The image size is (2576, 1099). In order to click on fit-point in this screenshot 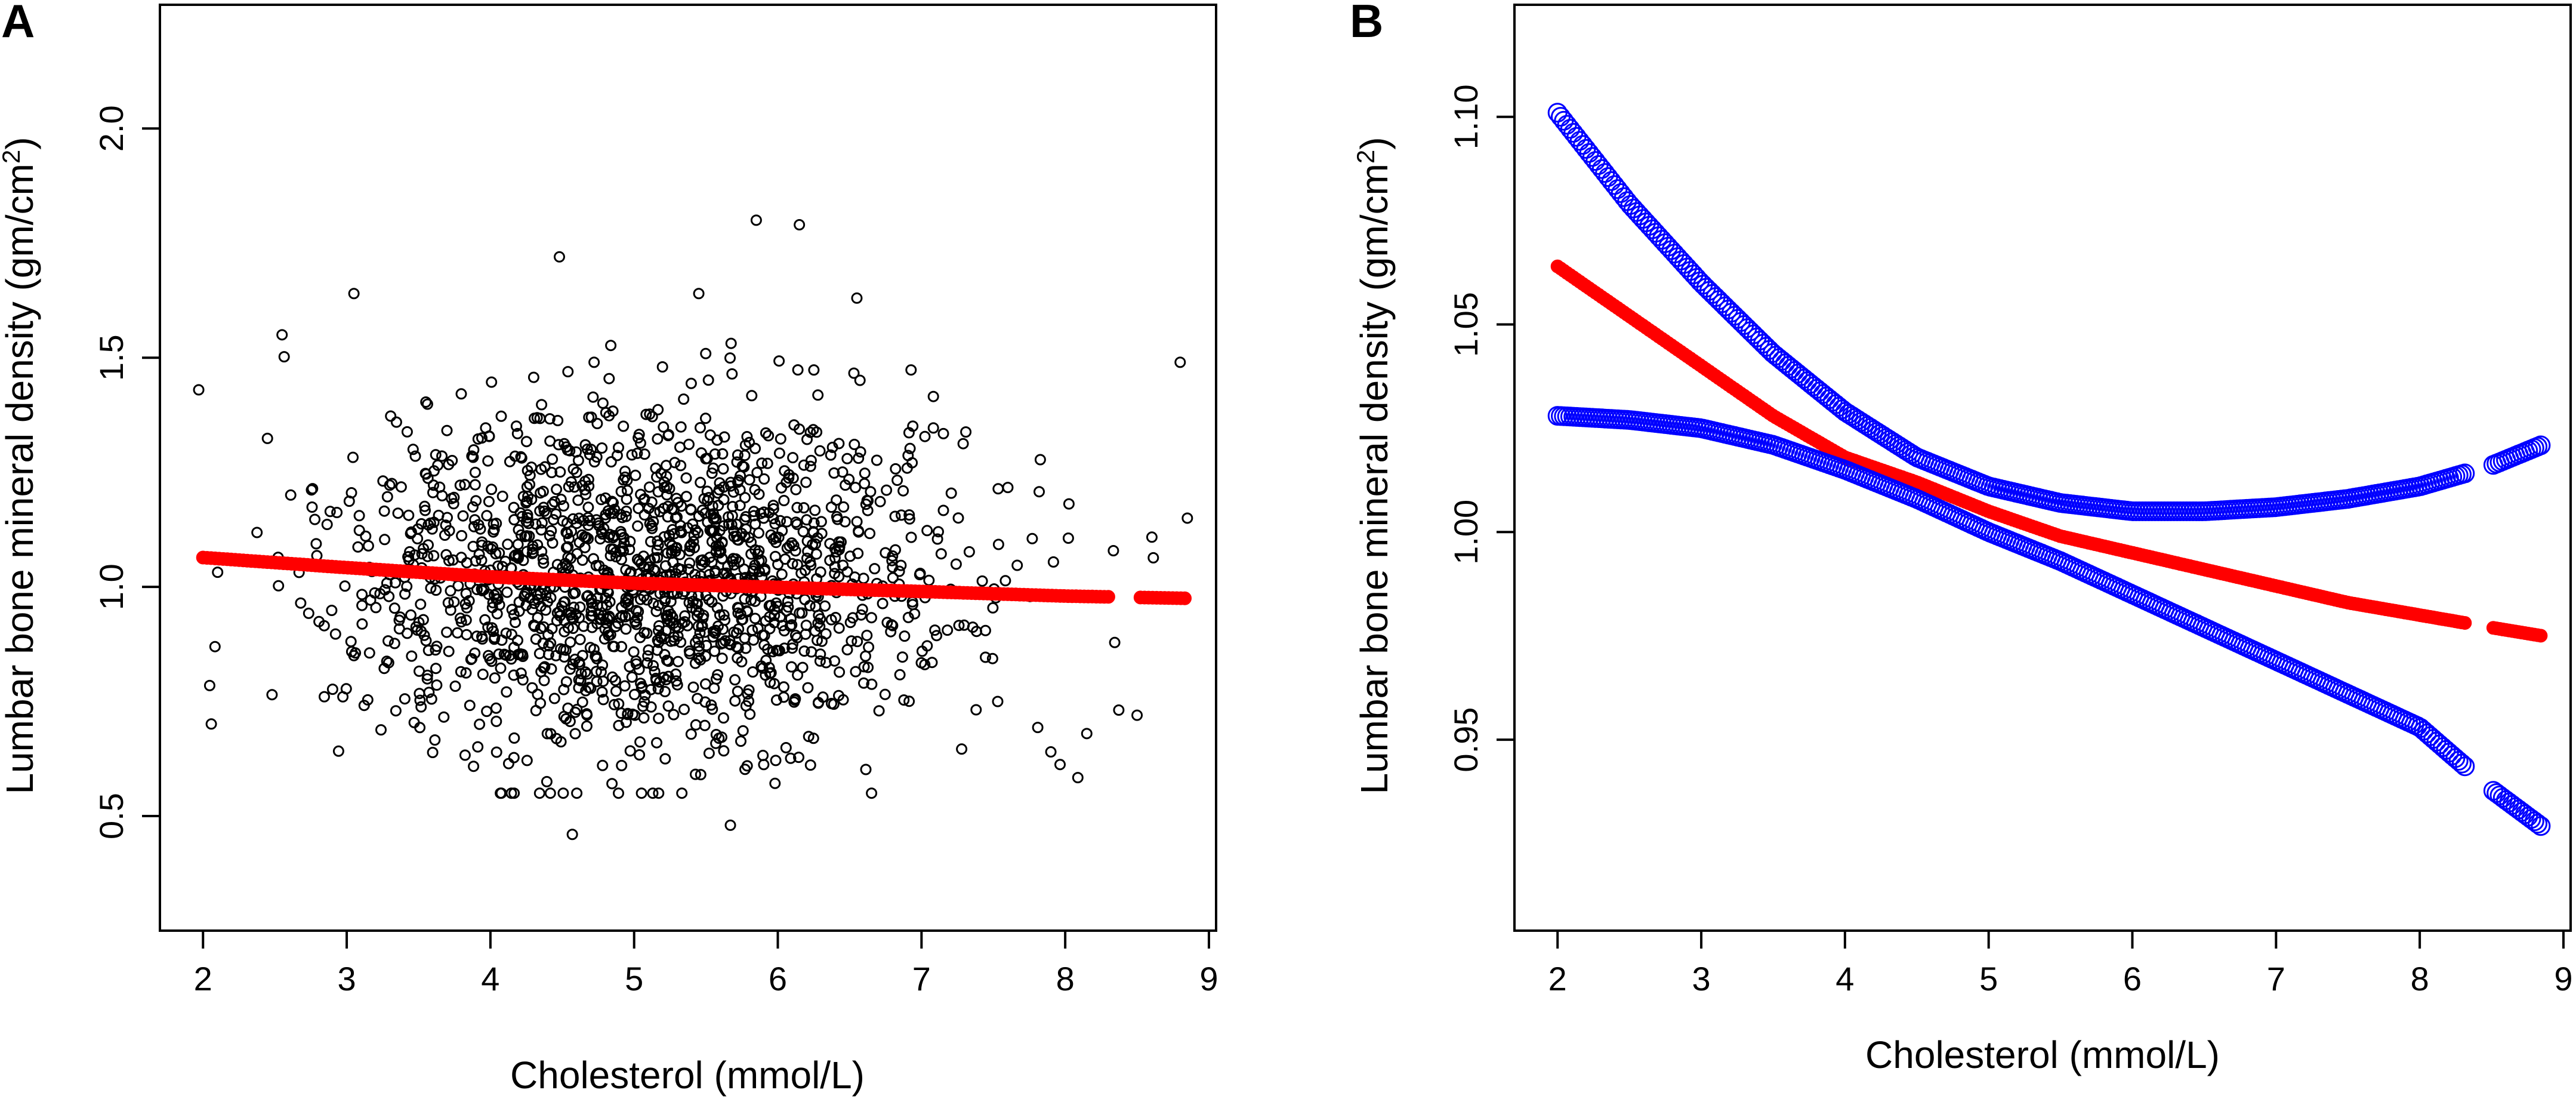, I will do `click(1185, 598)`.